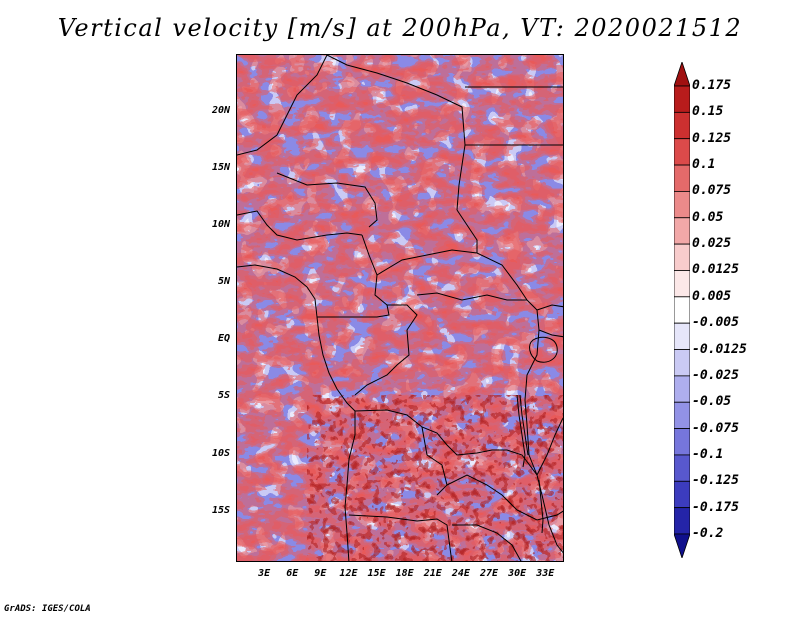 The width and height of the screenshot is (800, 618). Describe the element at coordinates (300, 225) in the screenshot. I see `border-nigeria` at that location.